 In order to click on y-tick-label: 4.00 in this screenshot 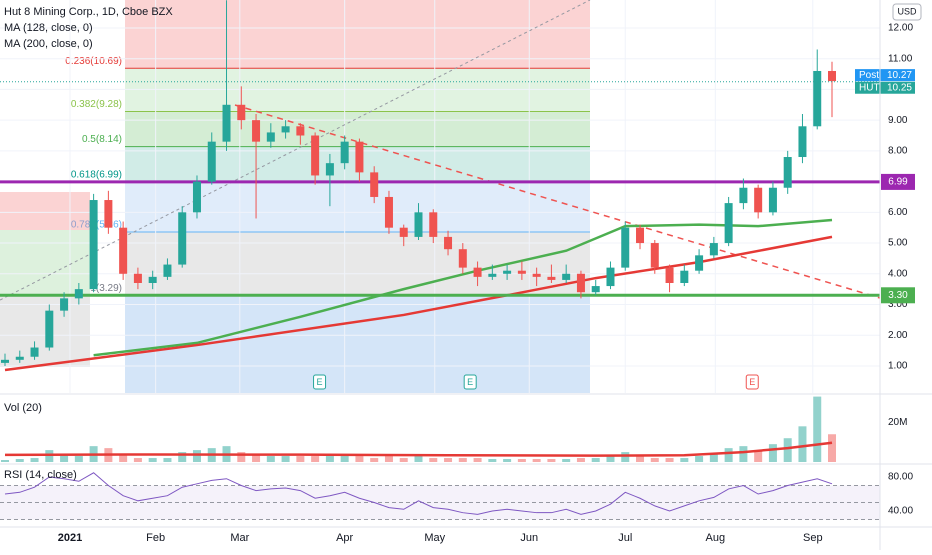, I will do `click(898, 273)`.